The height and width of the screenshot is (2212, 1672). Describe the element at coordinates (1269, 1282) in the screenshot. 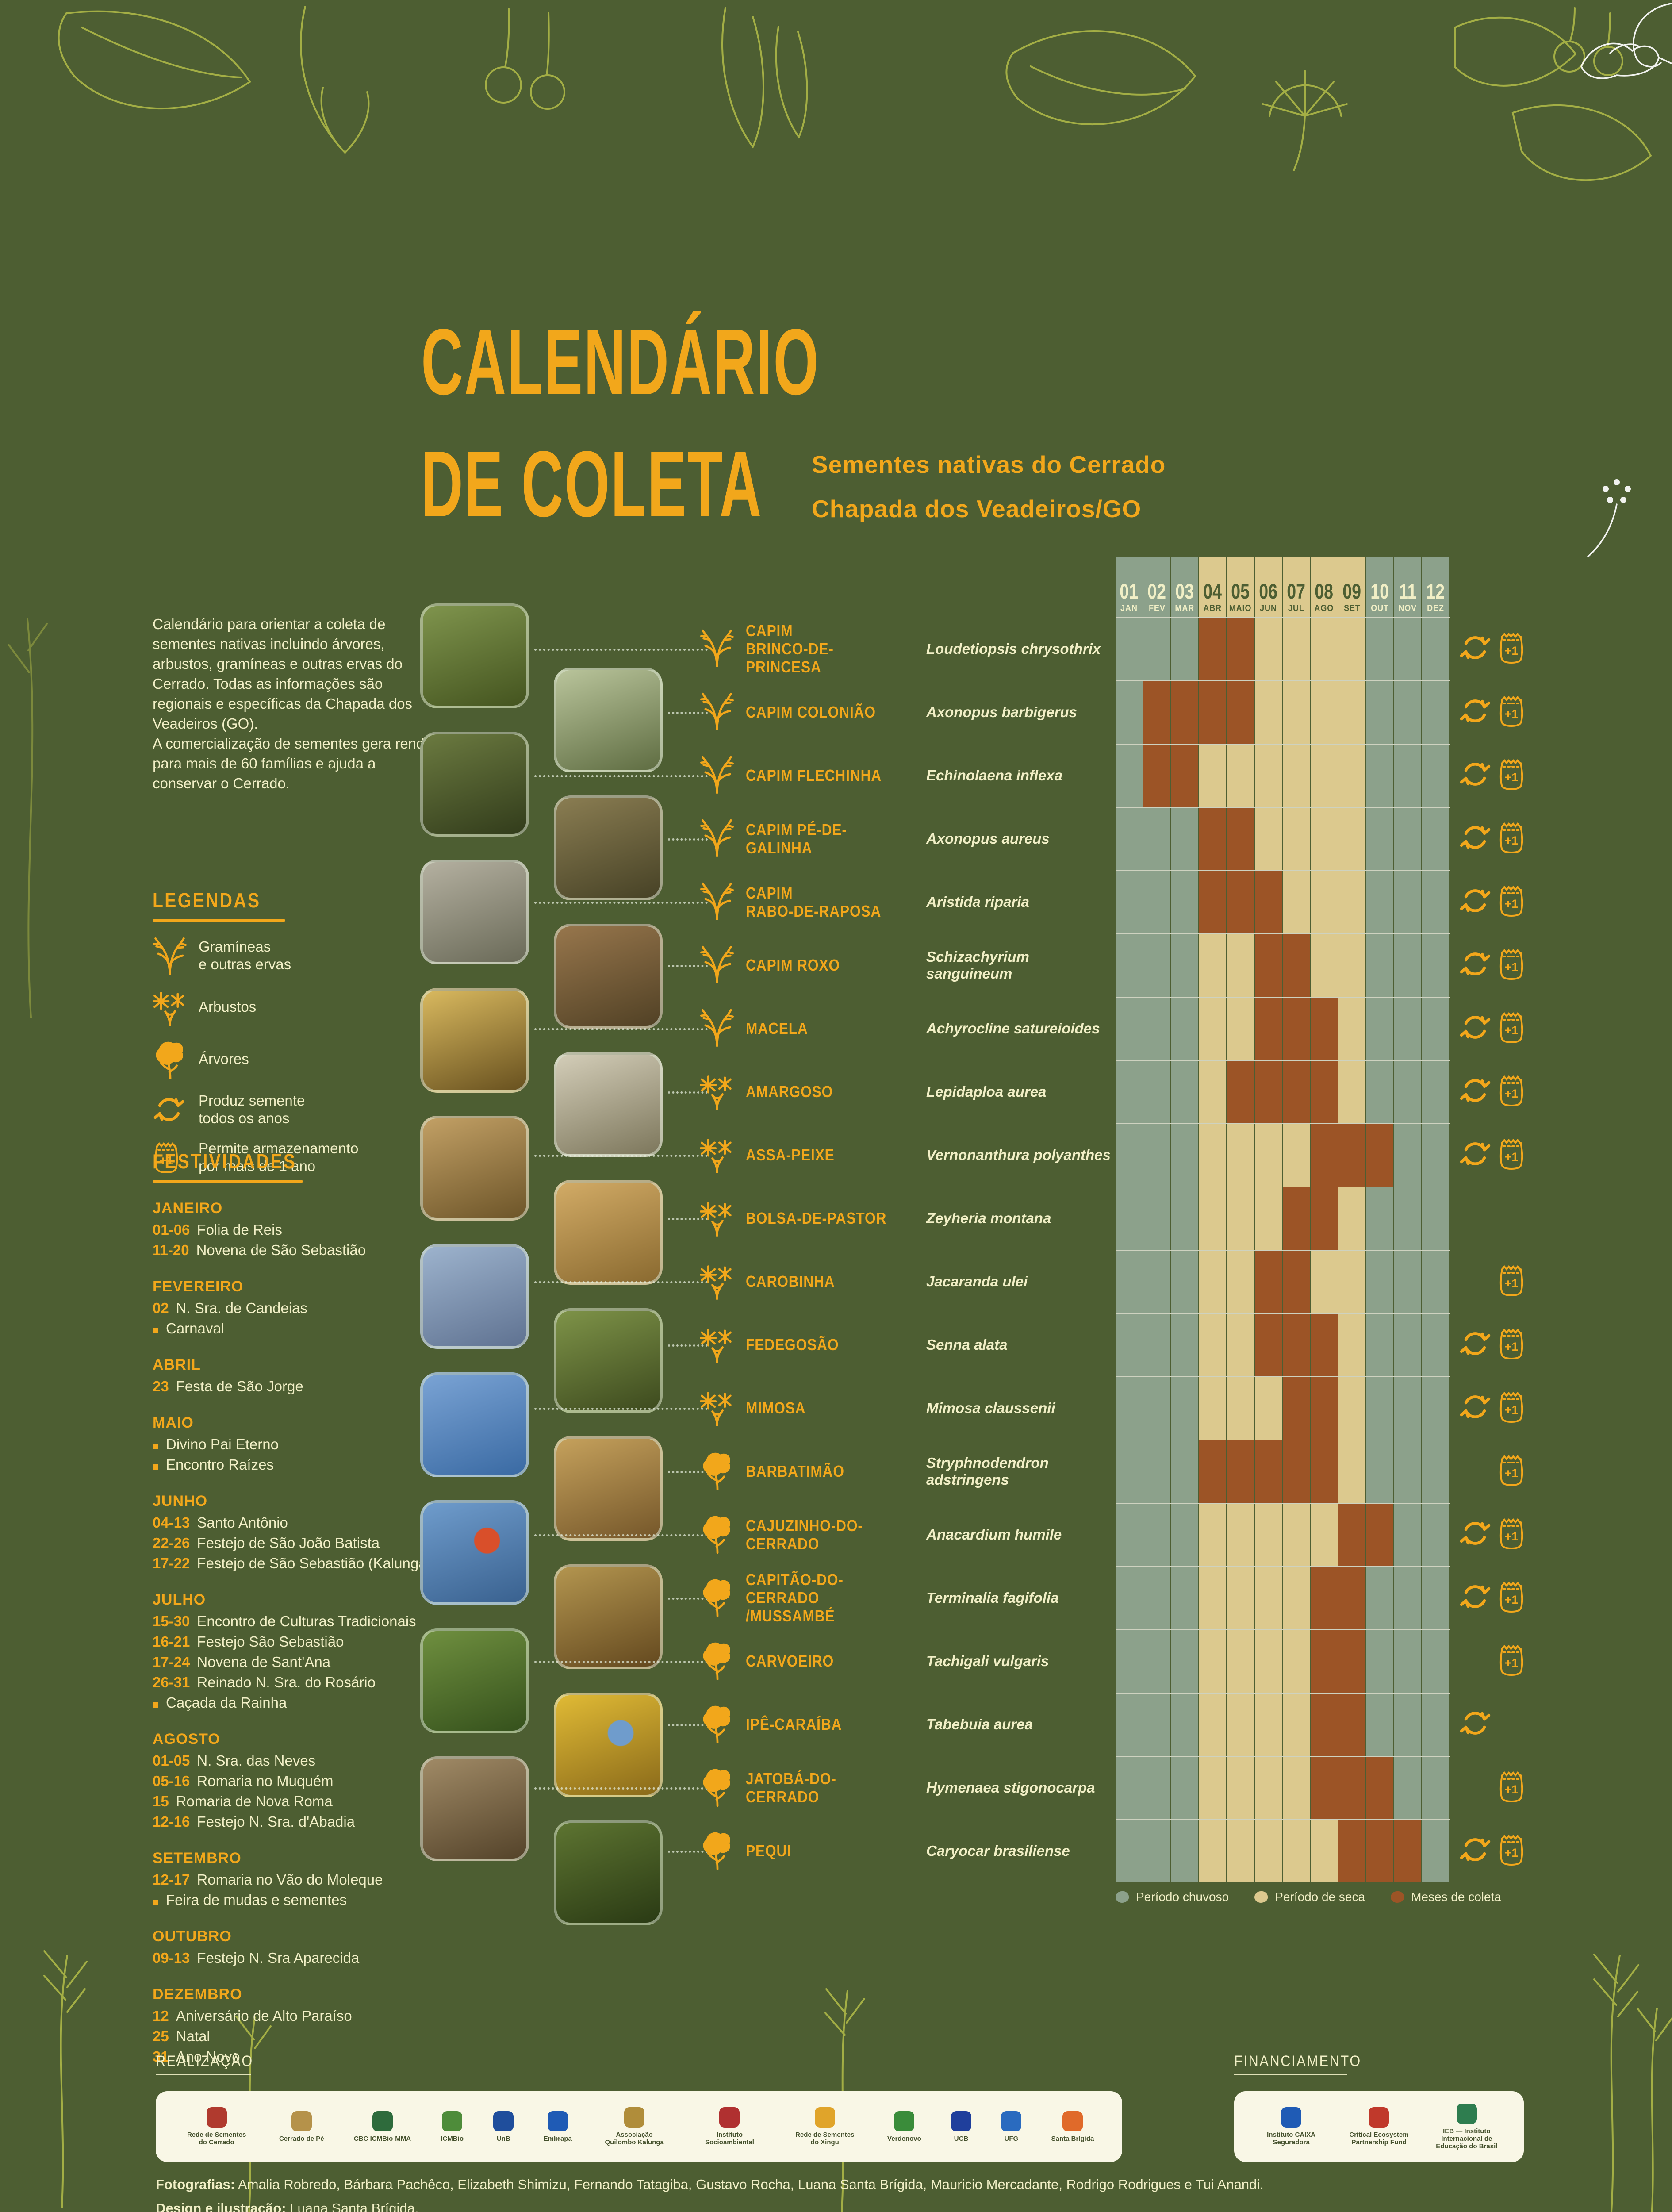

I see `collect-cell-JUN` at that location.